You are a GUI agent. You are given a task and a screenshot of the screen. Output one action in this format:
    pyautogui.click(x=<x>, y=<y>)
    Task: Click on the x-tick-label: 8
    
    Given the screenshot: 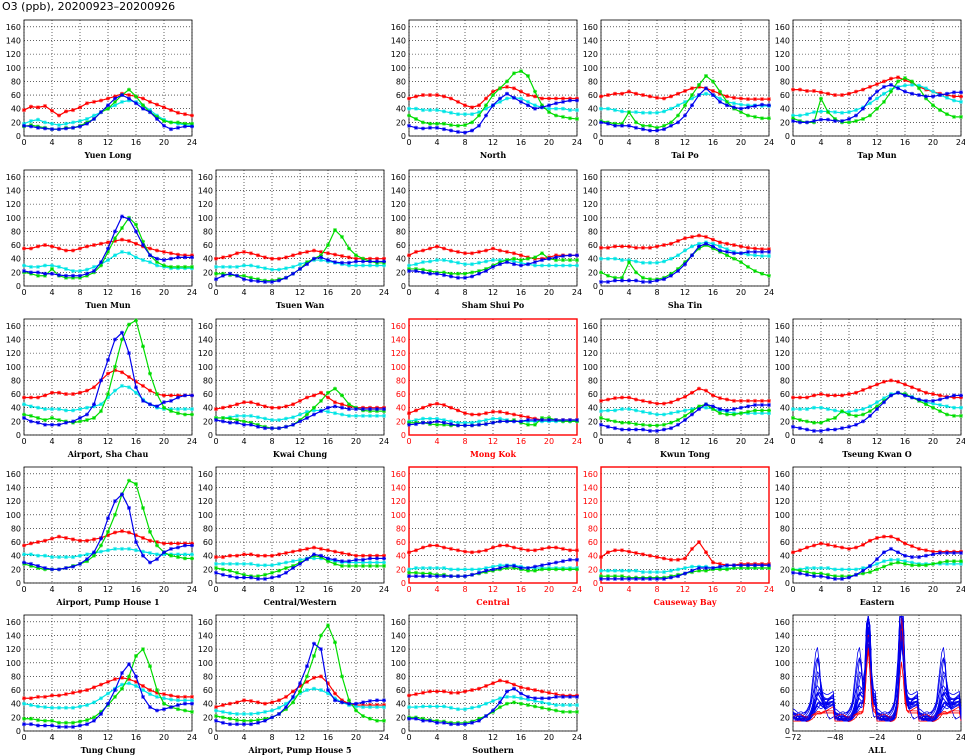 What is the action you would take?
    pyautogui.click(x=848, y=441)
    